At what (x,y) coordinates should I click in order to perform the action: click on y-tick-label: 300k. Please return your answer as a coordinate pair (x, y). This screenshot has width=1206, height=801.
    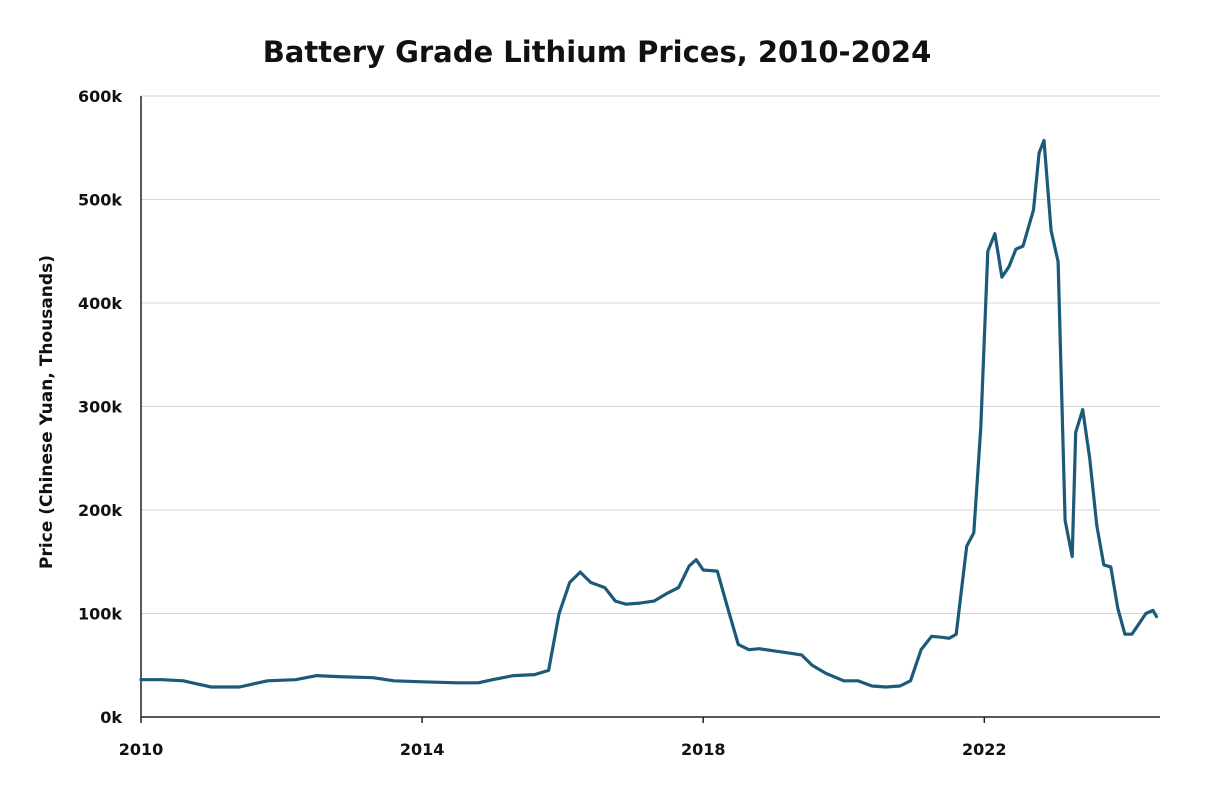
    Looking at the image, I should click on (100, 407).